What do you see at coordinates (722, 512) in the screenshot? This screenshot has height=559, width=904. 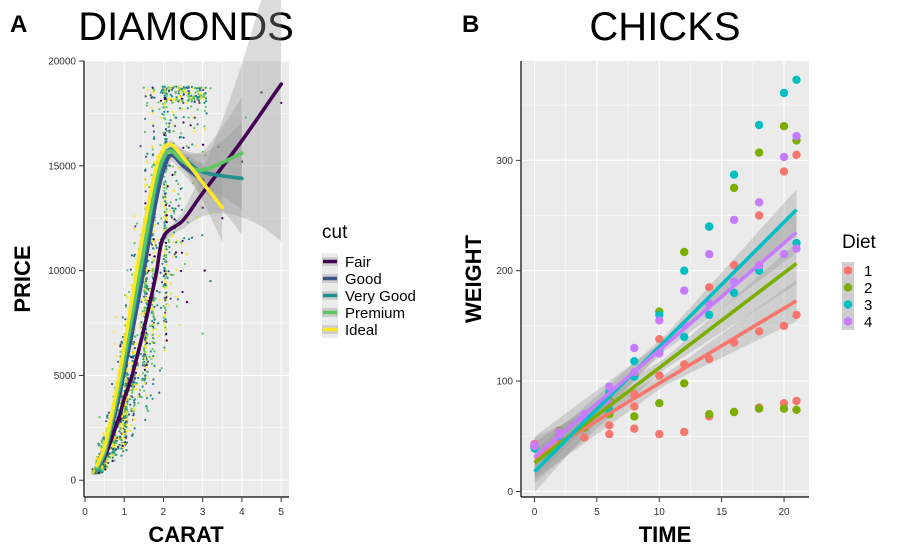 I see `x-tick-label: 15` at bounding box center [722, 512].